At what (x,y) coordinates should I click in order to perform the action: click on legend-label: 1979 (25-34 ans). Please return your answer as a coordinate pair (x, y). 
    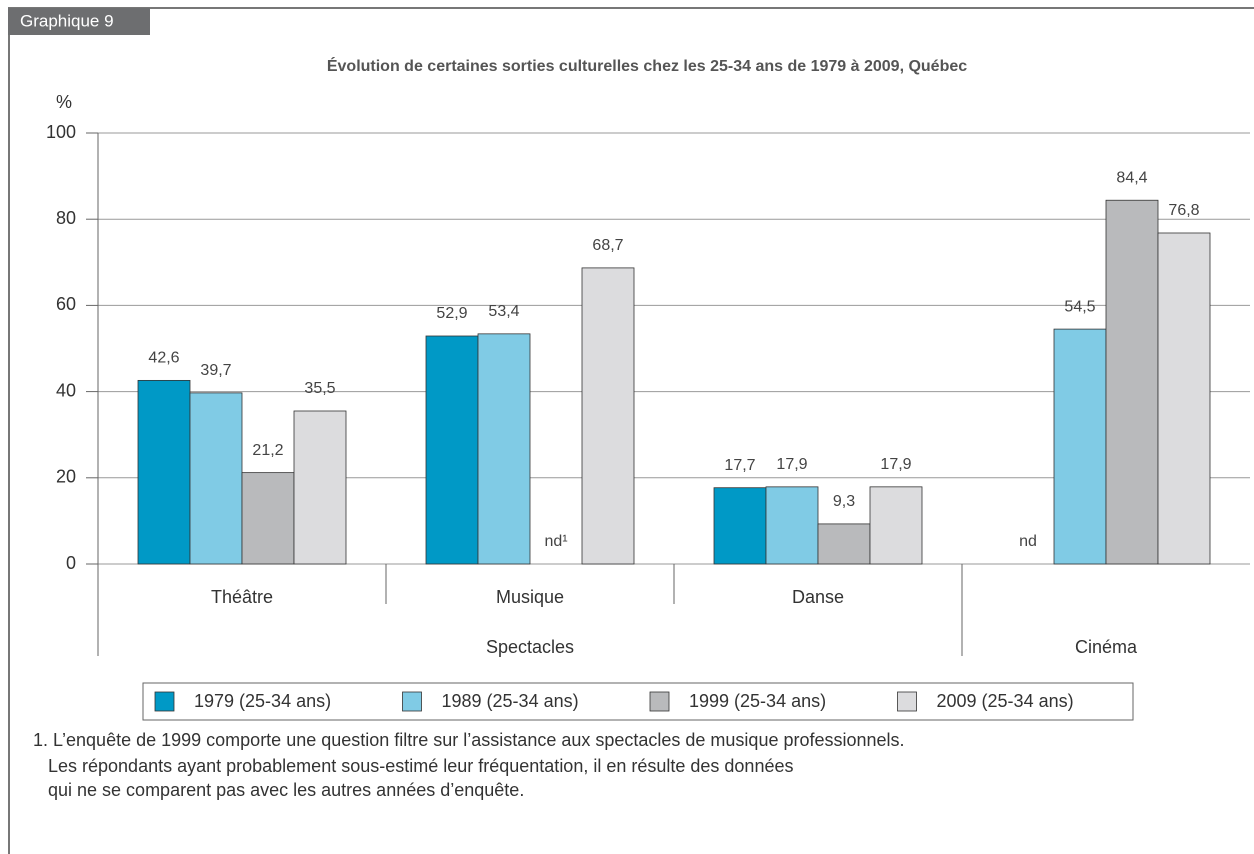
    Looking at the image, I should click on (262, 701).